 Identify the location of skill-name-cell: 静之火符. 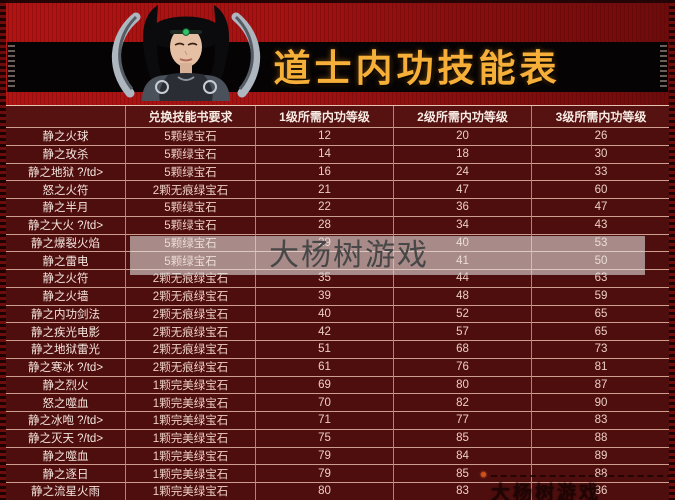
(66, 279).